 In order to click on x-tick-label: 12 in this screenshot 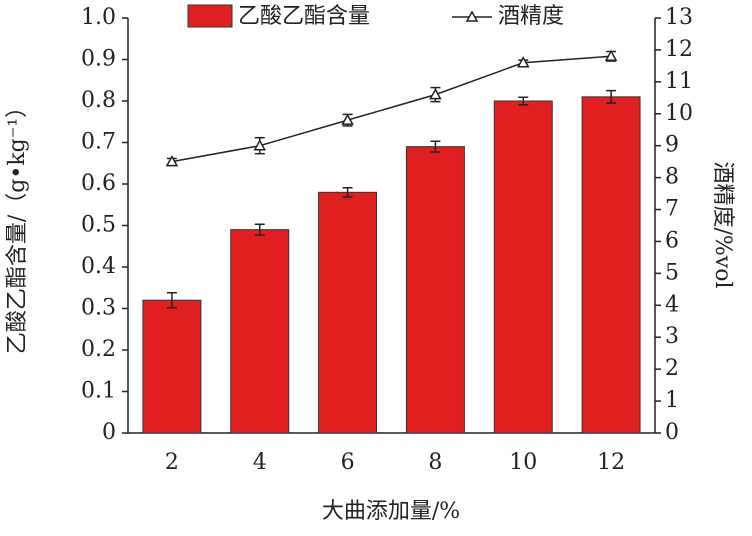, I will do `click(611, 462)`.